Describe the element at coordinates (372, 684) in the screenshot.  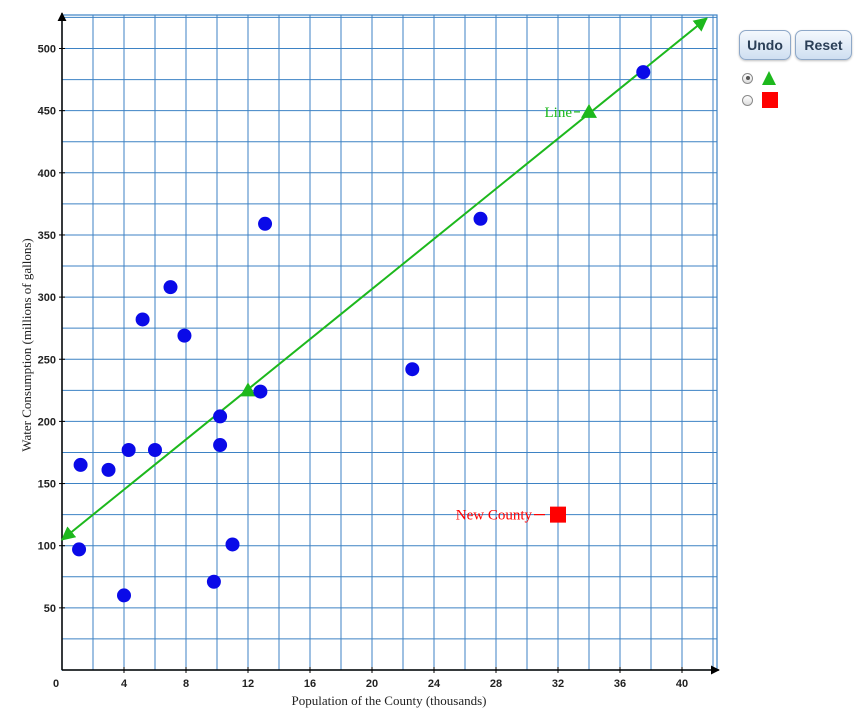
I see `x-tick-label: 20` at that location.